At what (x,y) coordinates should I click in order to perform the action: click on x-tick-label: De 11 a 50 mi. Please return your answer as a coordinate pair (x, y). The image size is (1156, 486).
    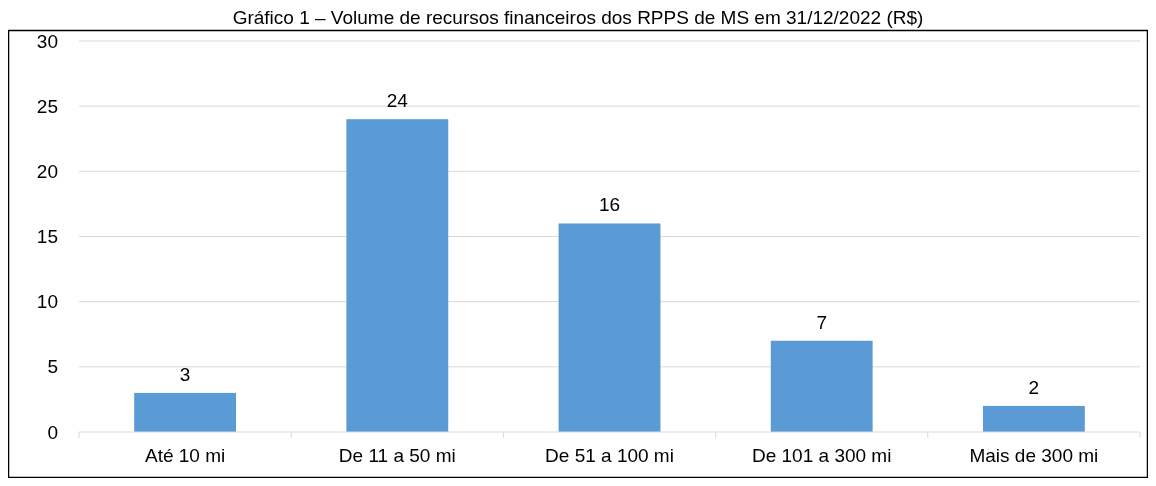
    Looking at the image, I should click on (397, 455).